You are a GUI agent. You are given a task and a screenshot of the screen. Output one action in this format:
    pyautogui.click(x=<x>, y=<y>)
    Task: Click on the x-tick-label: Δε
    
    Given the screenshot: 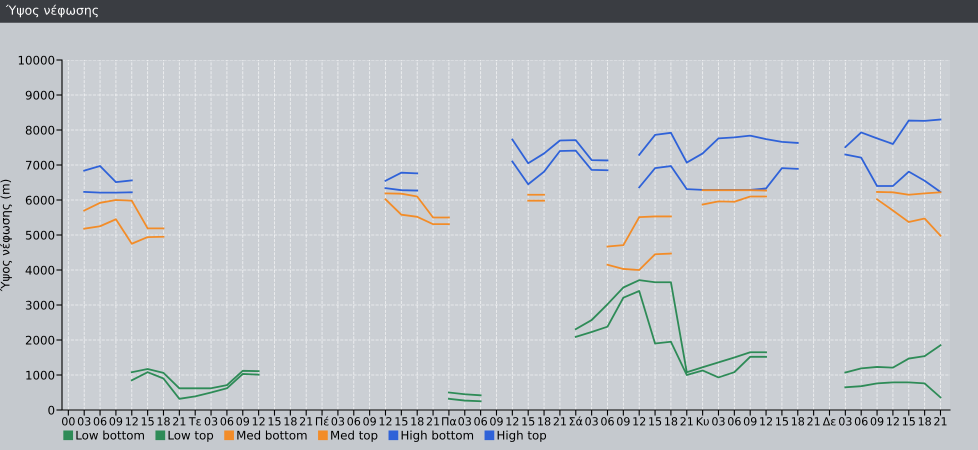 What is the action you would take?
    pyautogui.click(x=829, y=421)
    